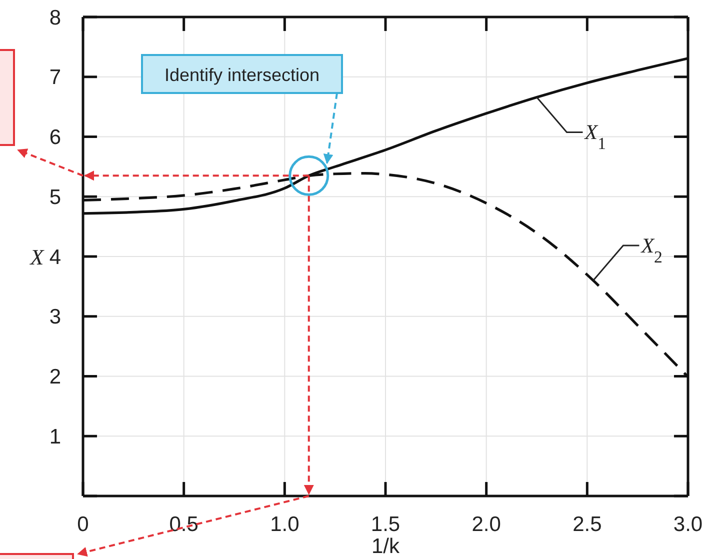 Image resolution: width=721 pixels, height=559 pixels. Describe the element at coordinates (55, 257) in the screenshot. I see `y-tick-label: 4` at that location.